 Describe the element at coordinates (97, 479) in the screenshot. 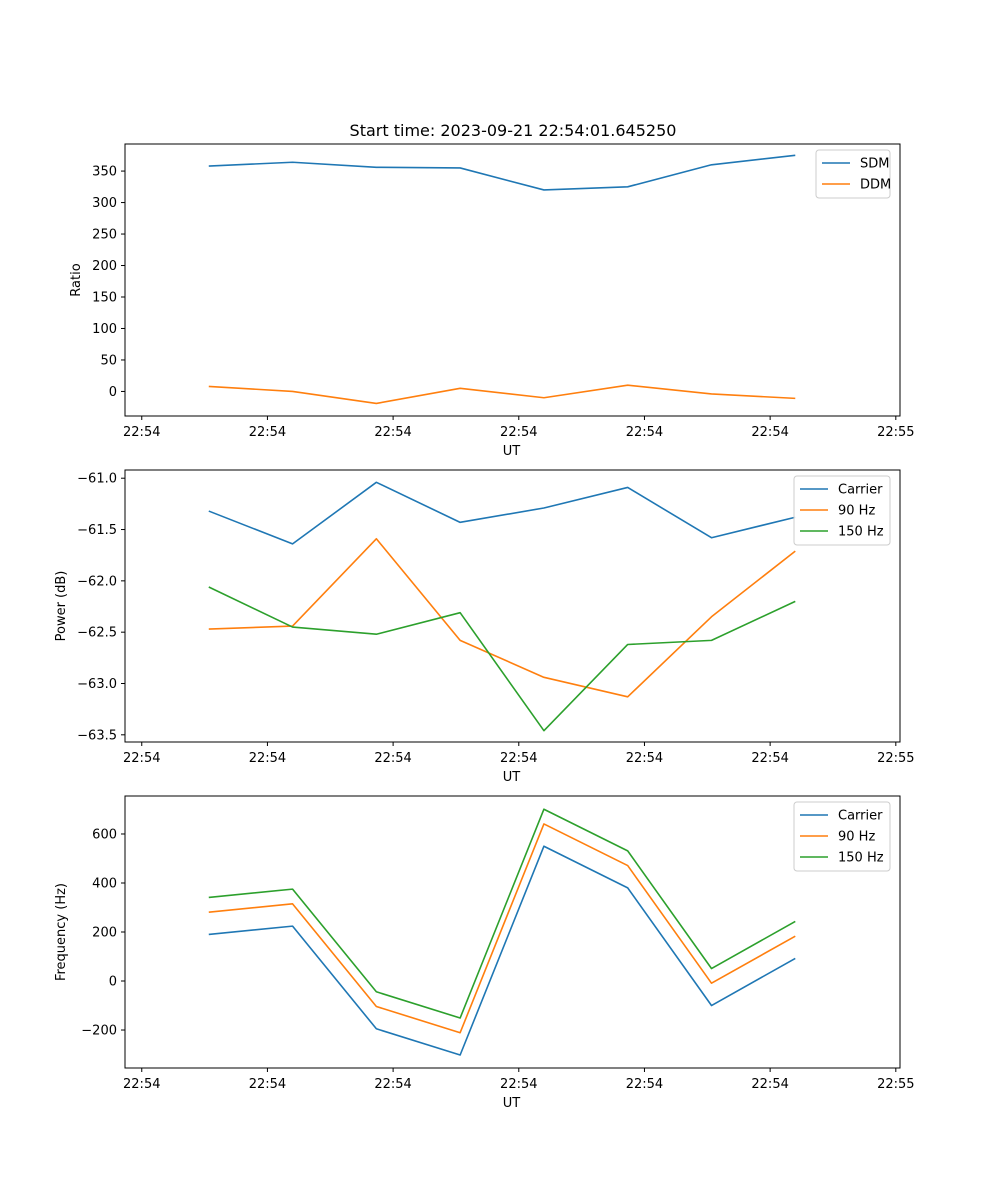

I see `y-tick-label: −61.0` at that location.